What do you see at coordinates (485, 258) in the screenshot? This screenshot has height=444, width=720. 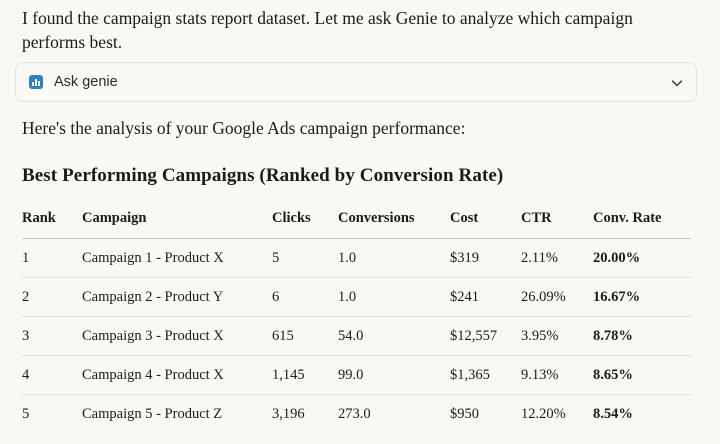 I see `cell-cost: $319` at bounding box center [485, 258].